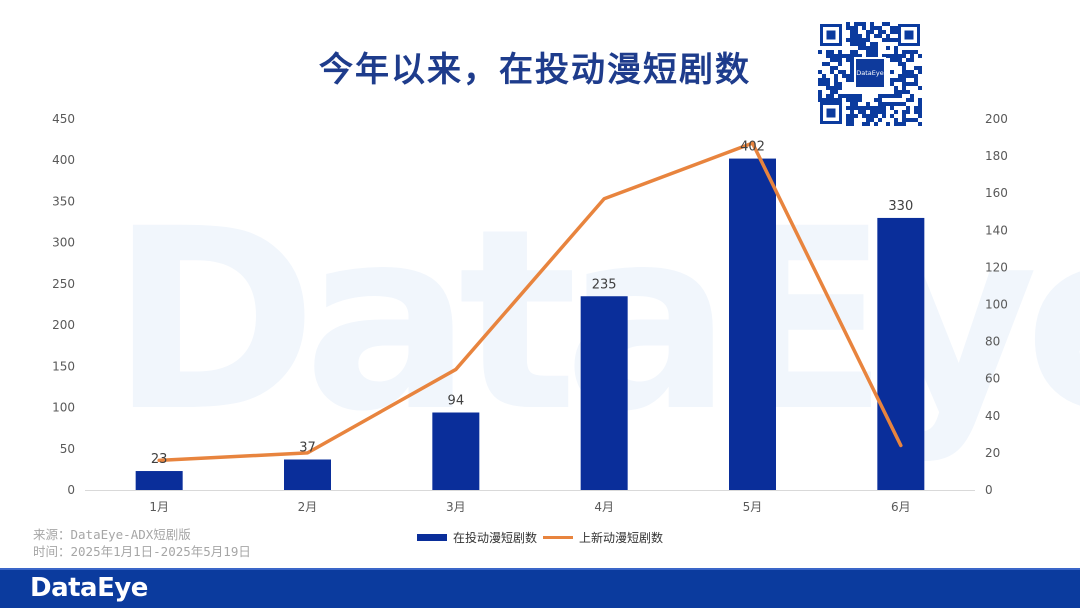 This screenshot has width=1080, height=608. I want to click on y-right-tick-label: 0, so click(989, 490).